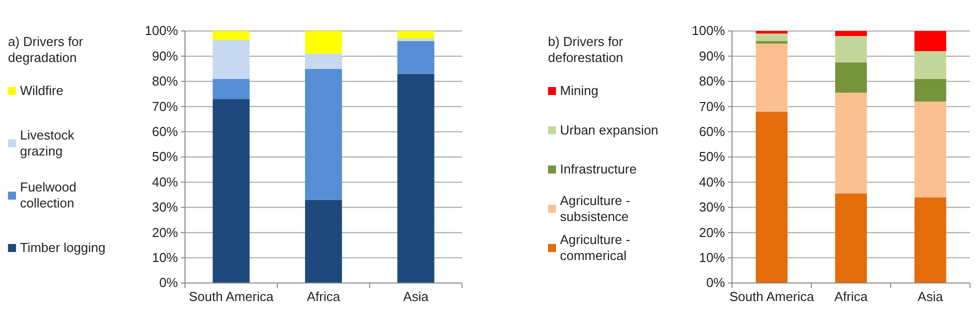 The image size is (980, 328). What do you see at coordinates (598, 169) in the screenshot?
I see `legend-label: Infrastructure` at bounding box center [598, 169].